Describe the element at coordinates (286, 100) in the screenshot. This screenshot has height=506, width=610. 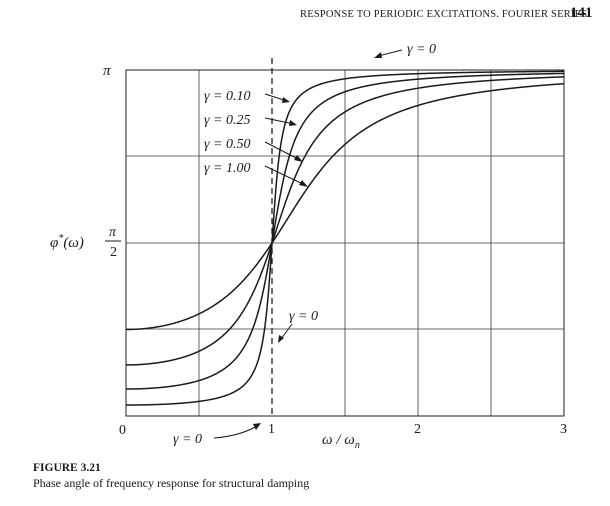
I see `arrowhead-0.10` at that location.